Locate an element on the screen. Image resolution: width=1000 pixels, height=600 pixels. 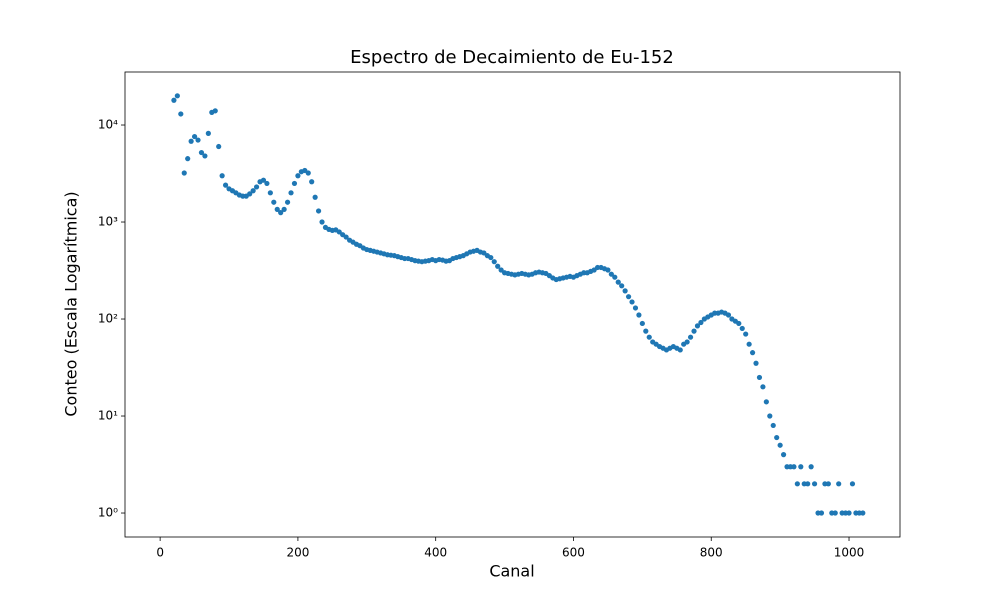
y-axis-label: Conteo (Escala Logarítmica) is located at coordinates (71, 303).